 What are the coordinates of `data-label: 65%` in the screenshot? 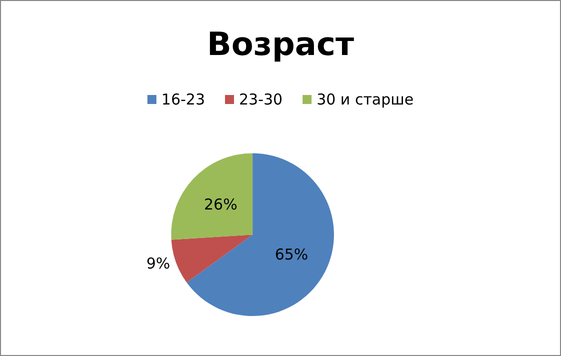 It's located at (291, 254).